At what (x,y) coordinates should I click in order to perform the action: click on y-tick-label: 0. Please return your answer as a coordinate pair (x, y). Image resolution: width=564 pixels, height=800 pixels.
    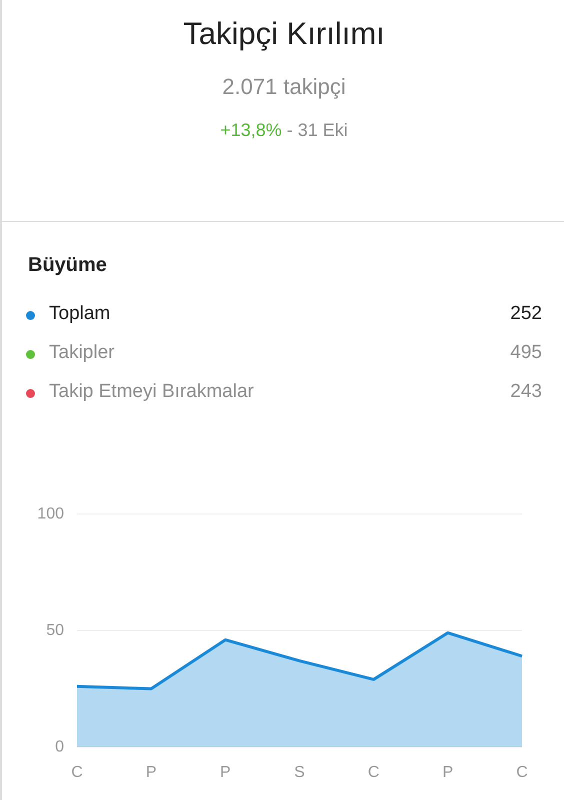
    Looking at the image, I should click on (59, 747).